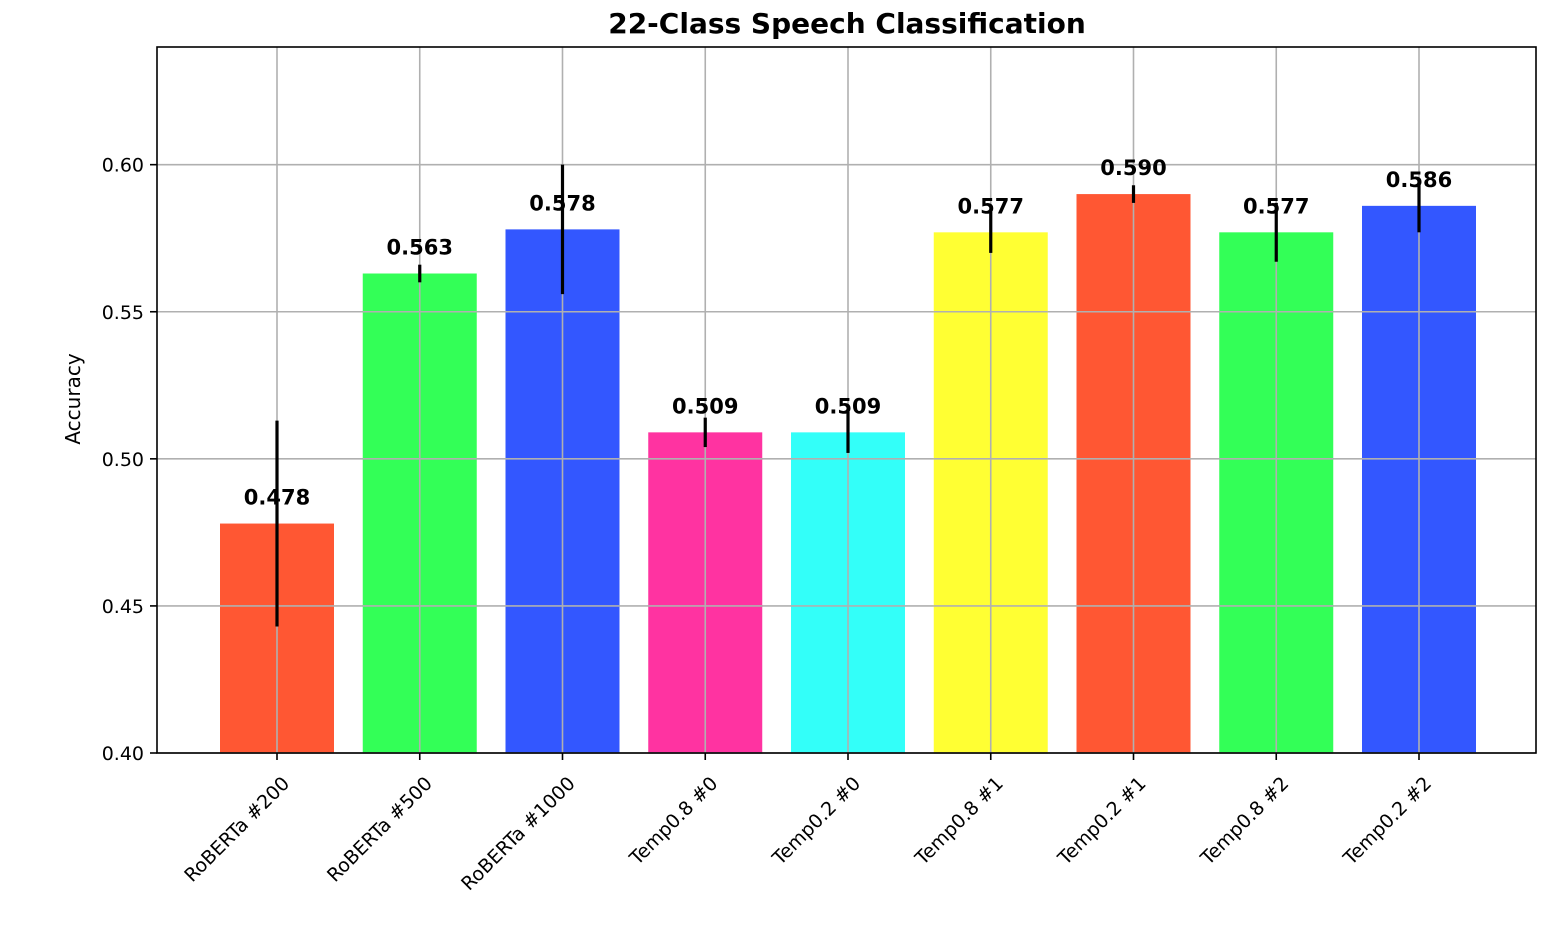  What do you see at coordinates (1245, 822) in the screenshot?
I see `x-tick-label: Temp0.8 #2` at bounding box center [1245, 822].